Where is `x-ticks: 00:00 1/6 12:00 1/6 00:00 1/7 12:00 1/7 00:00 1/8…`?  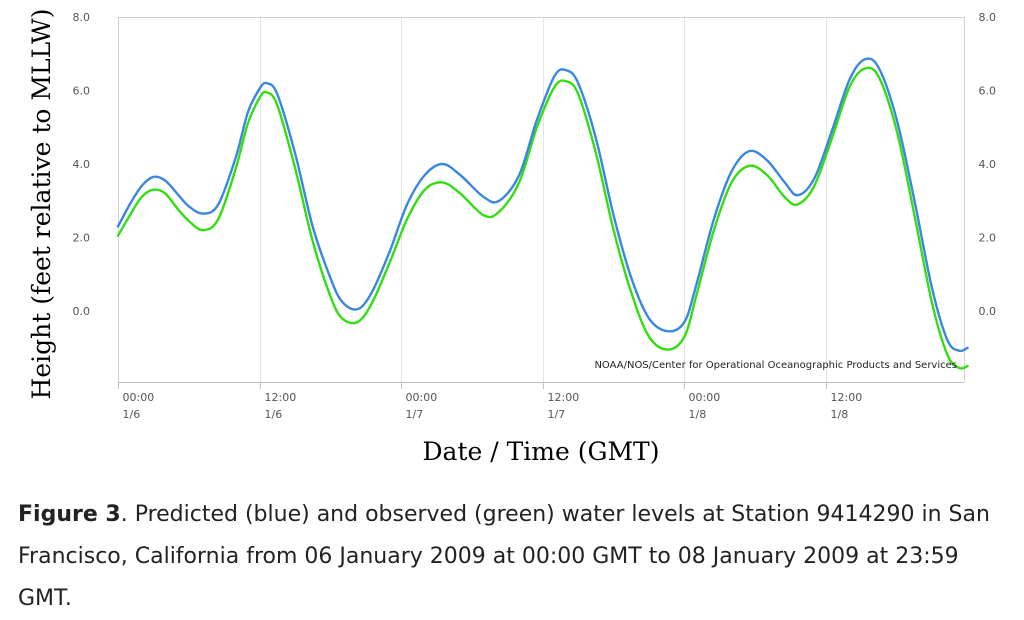
x-ticks: 00:00 1/6 12:00 1/6 00:00 1/7 12:00 1/7 00:00 1/8… is located at coordinates (490, 401).